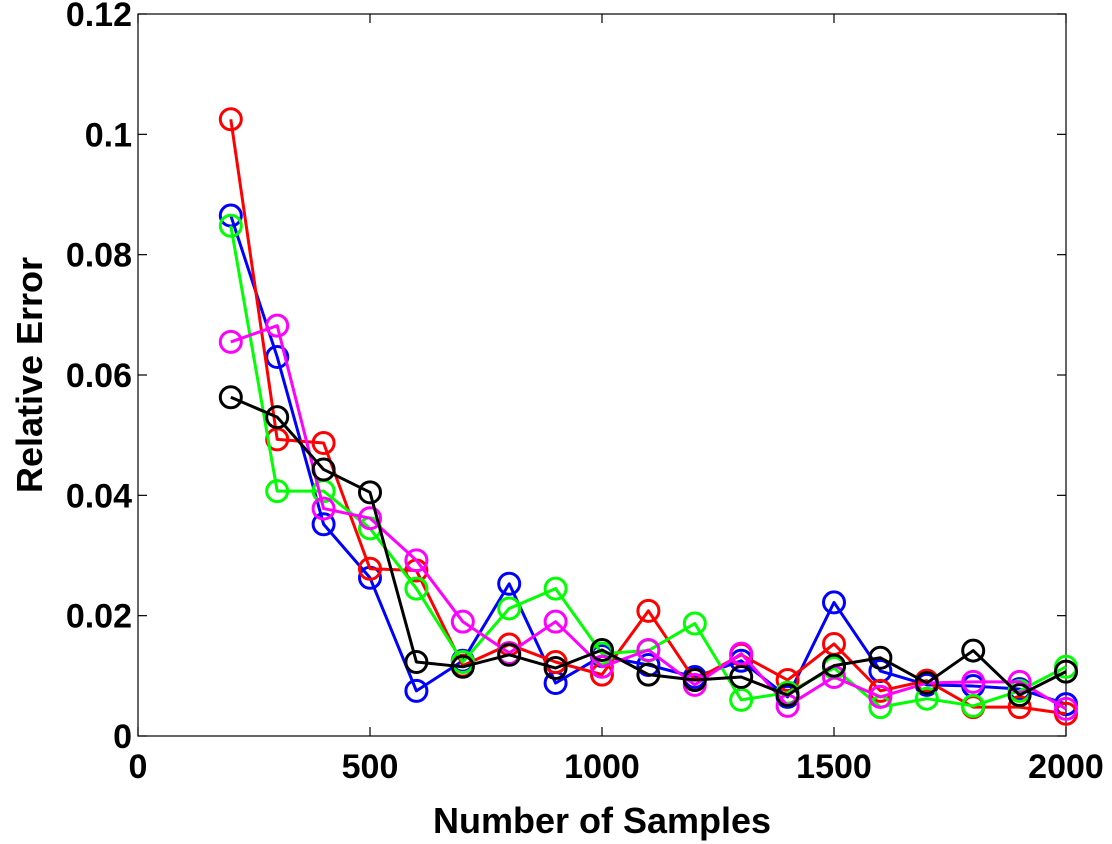 The image size is (1112, 844). I want to click on y-tick-label: 0.02, so click(99, 617).